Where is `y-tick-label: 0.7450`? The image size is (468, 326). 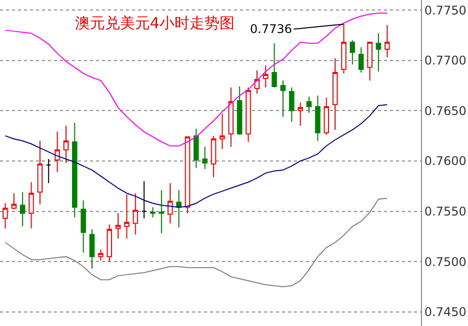
y-tick-label: 0.7450 is located at coordinates (445, 312).